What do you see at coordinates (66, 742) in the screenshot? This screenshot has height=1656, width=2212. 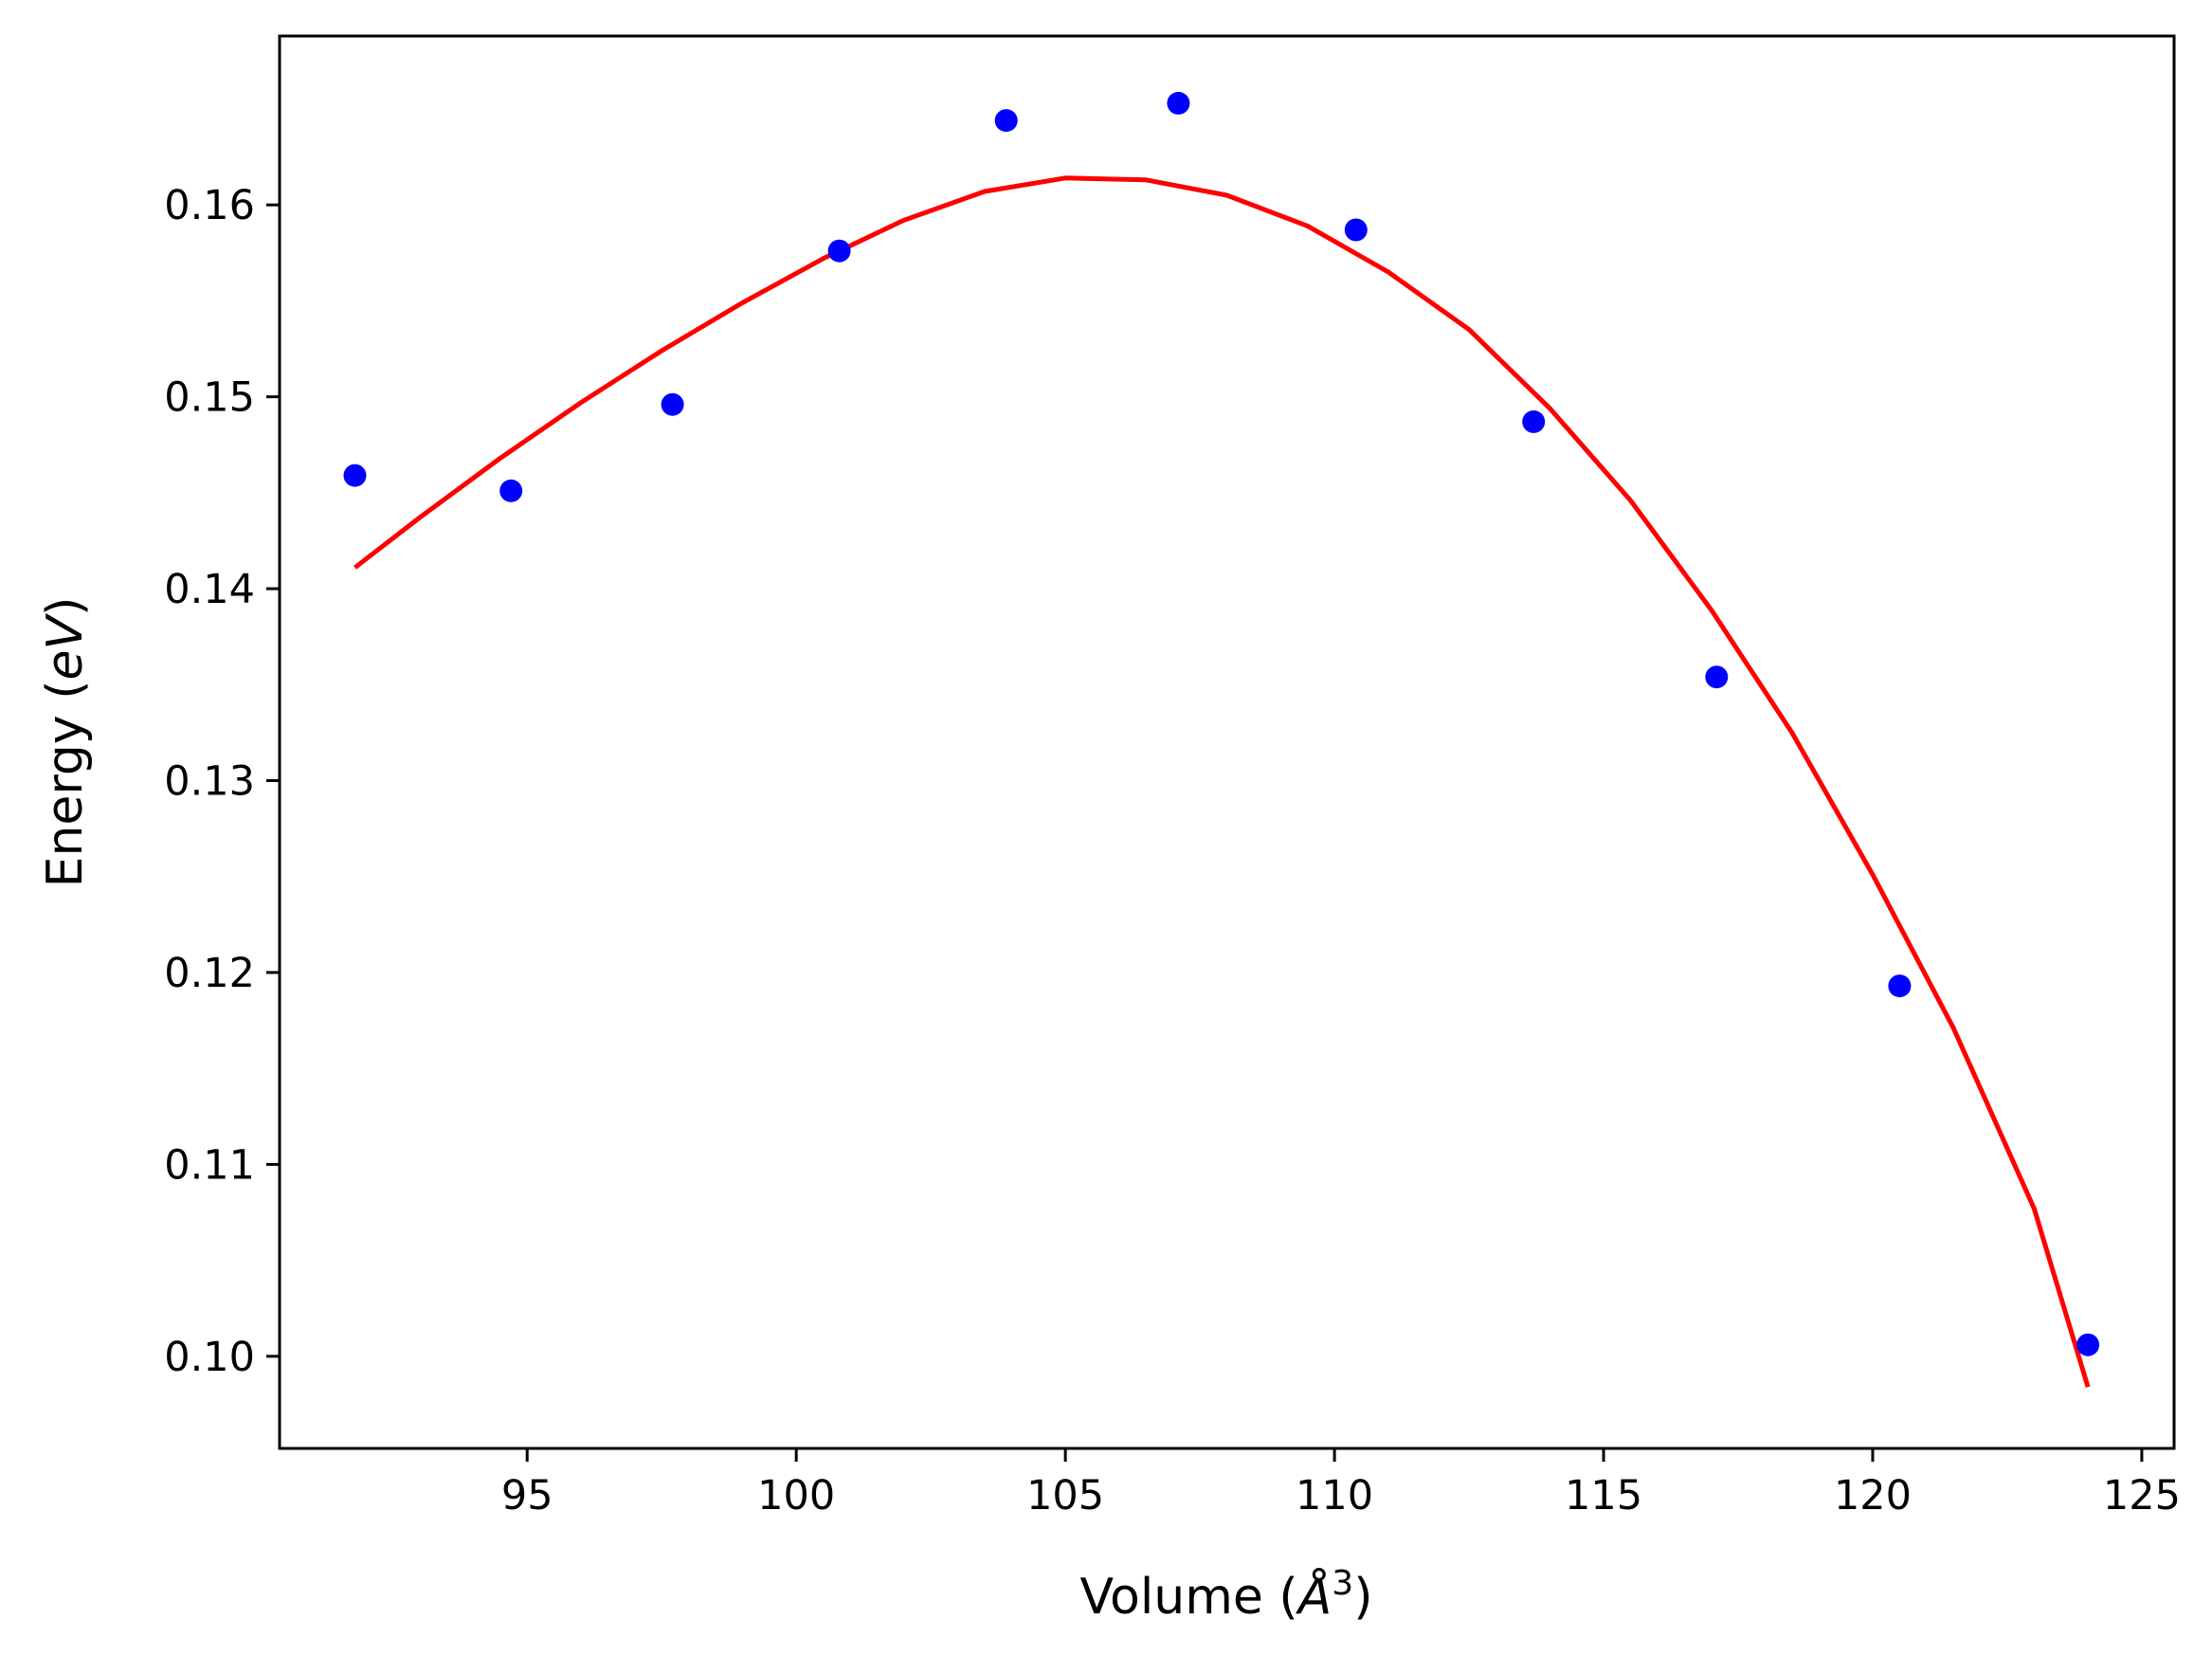 I see `y-axis-label: Energy (eV)` at bounding box center [66, 742].